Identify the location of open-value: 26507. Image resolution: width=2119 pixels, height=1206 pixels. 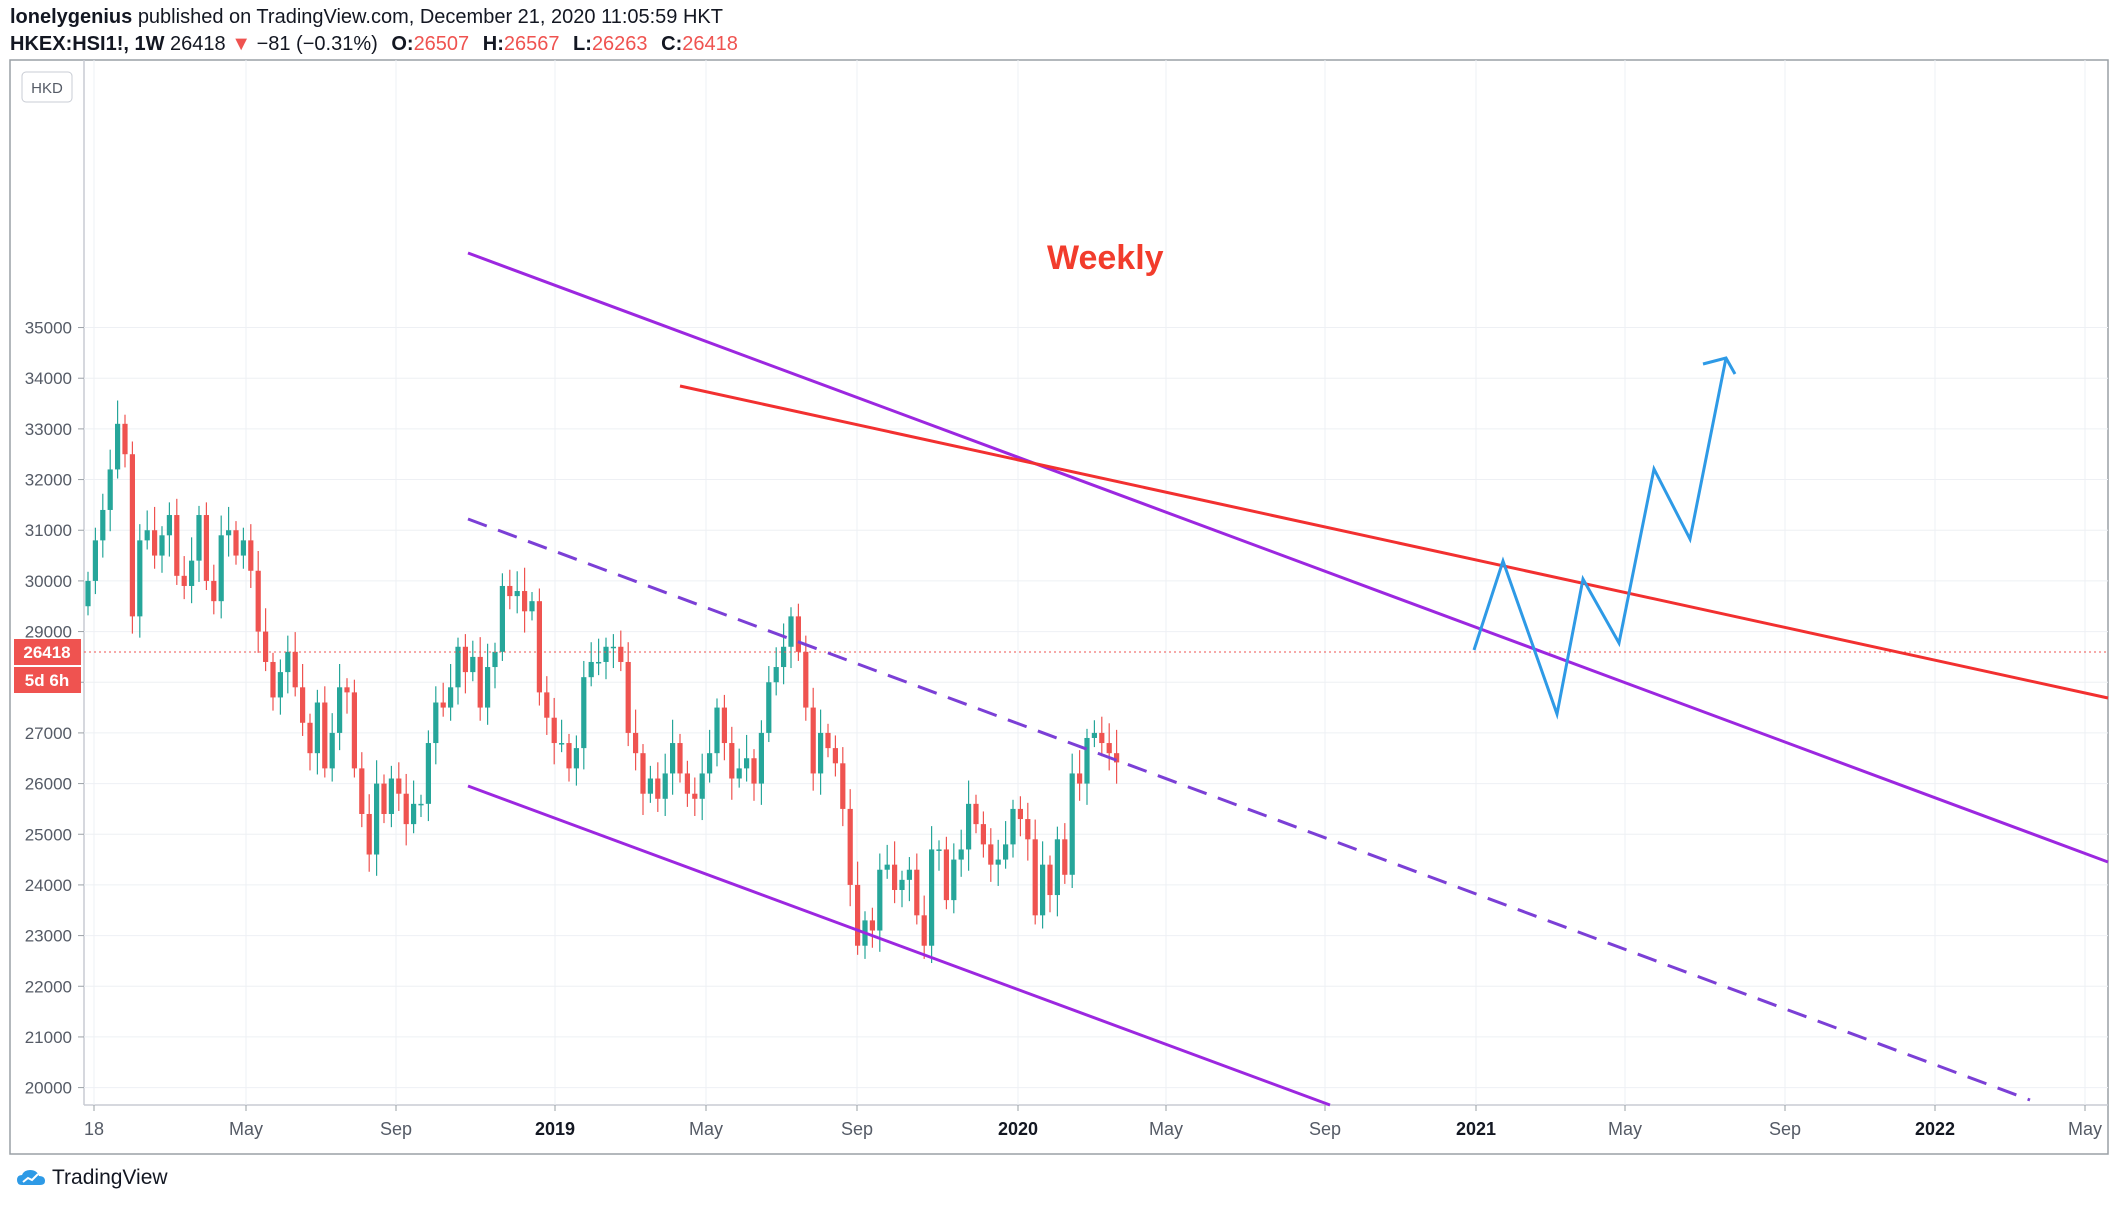
(441, 44).